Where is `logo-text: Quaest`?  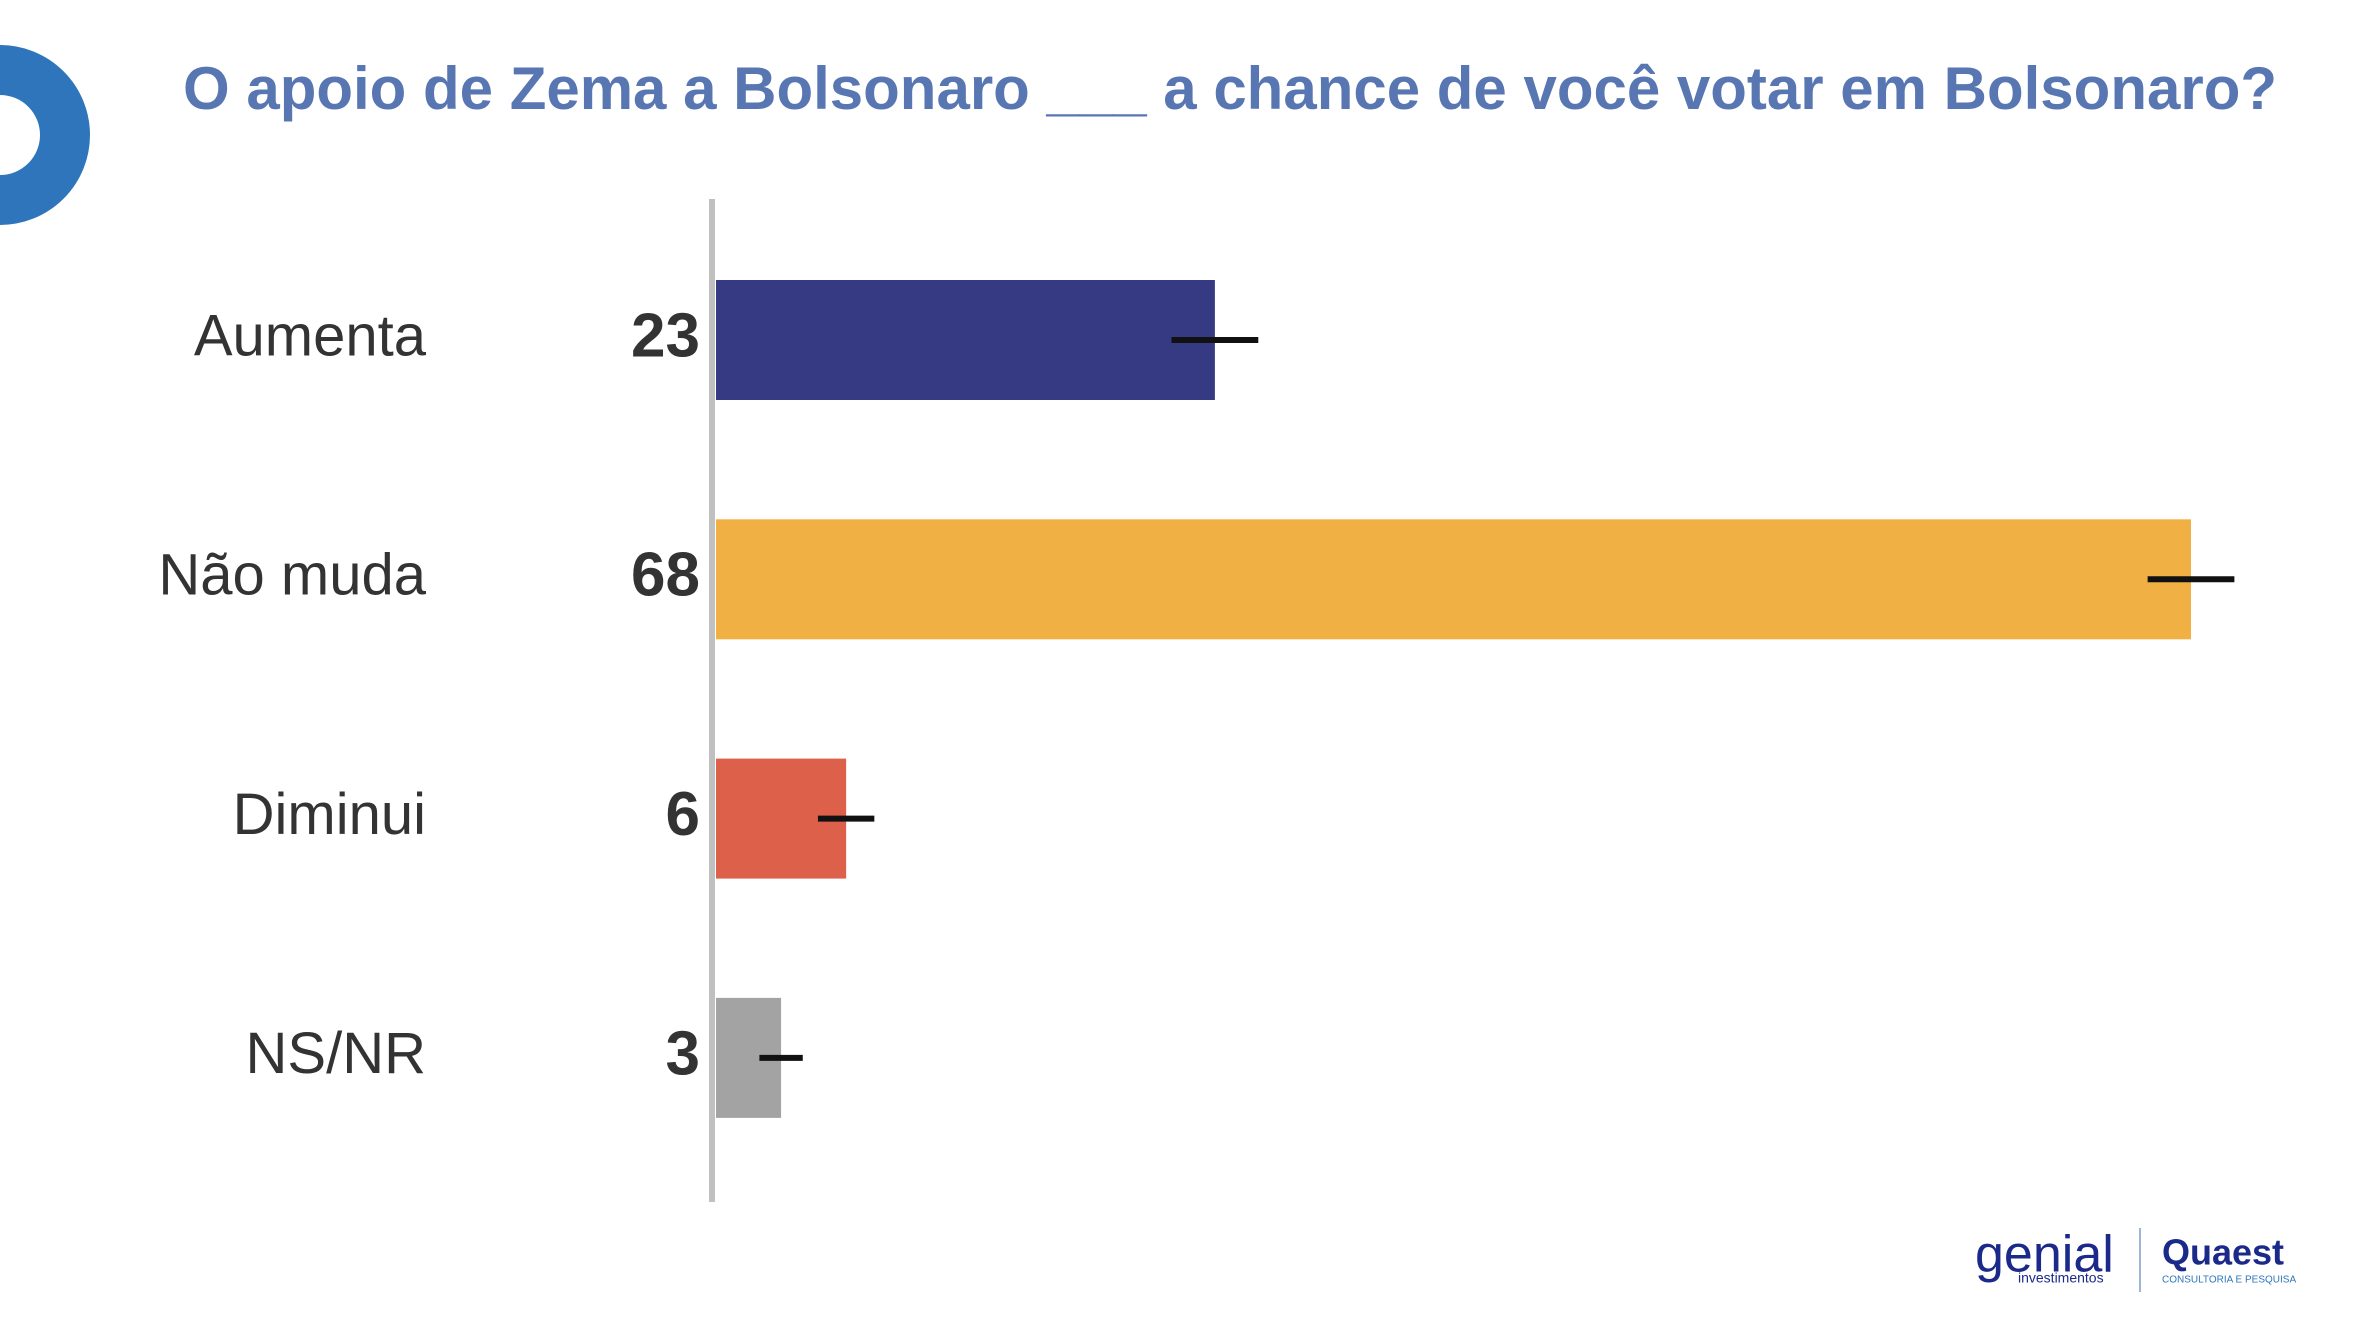 logo-text: Quaest is located at coordinates (2223, 1252).